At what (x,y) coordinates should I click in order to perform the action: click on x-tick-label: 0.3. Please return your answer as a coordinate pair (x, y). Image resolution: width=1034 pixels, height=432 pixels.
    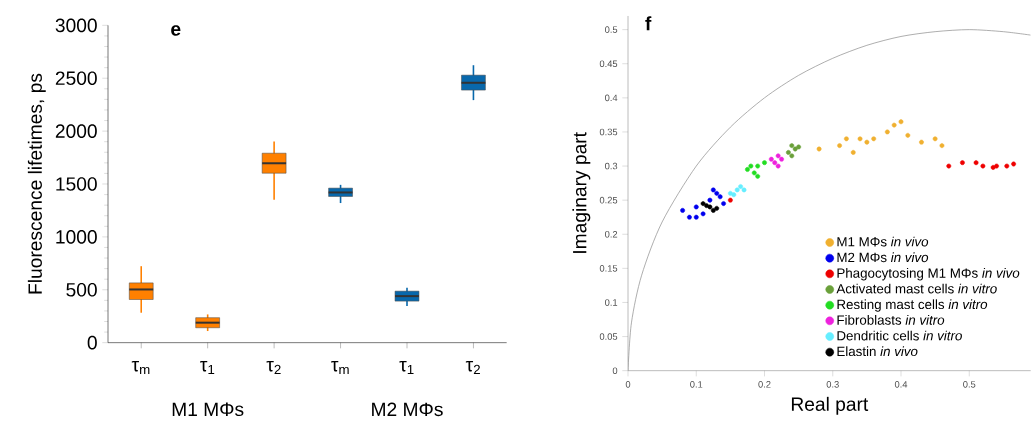
    Looking at the image, I should click on (832, 384).